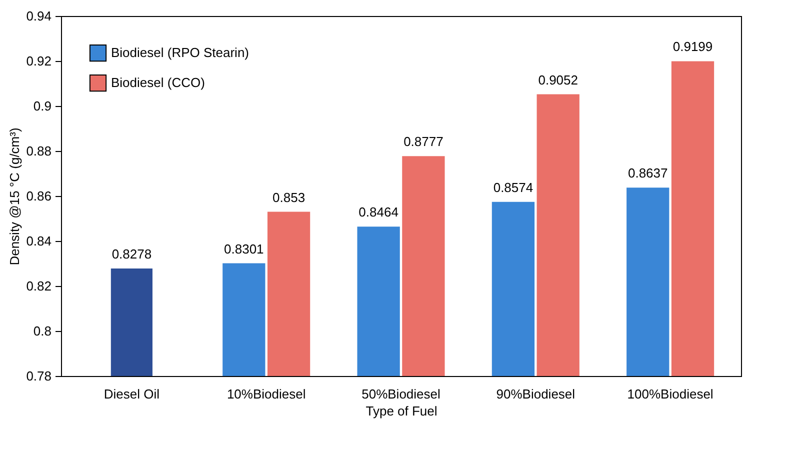 The width and height of the screenshot is (799, 455). Describe the element at coordinates (39, 61) in the screenshot. I see `y-tick-label: 0.92` at that location.